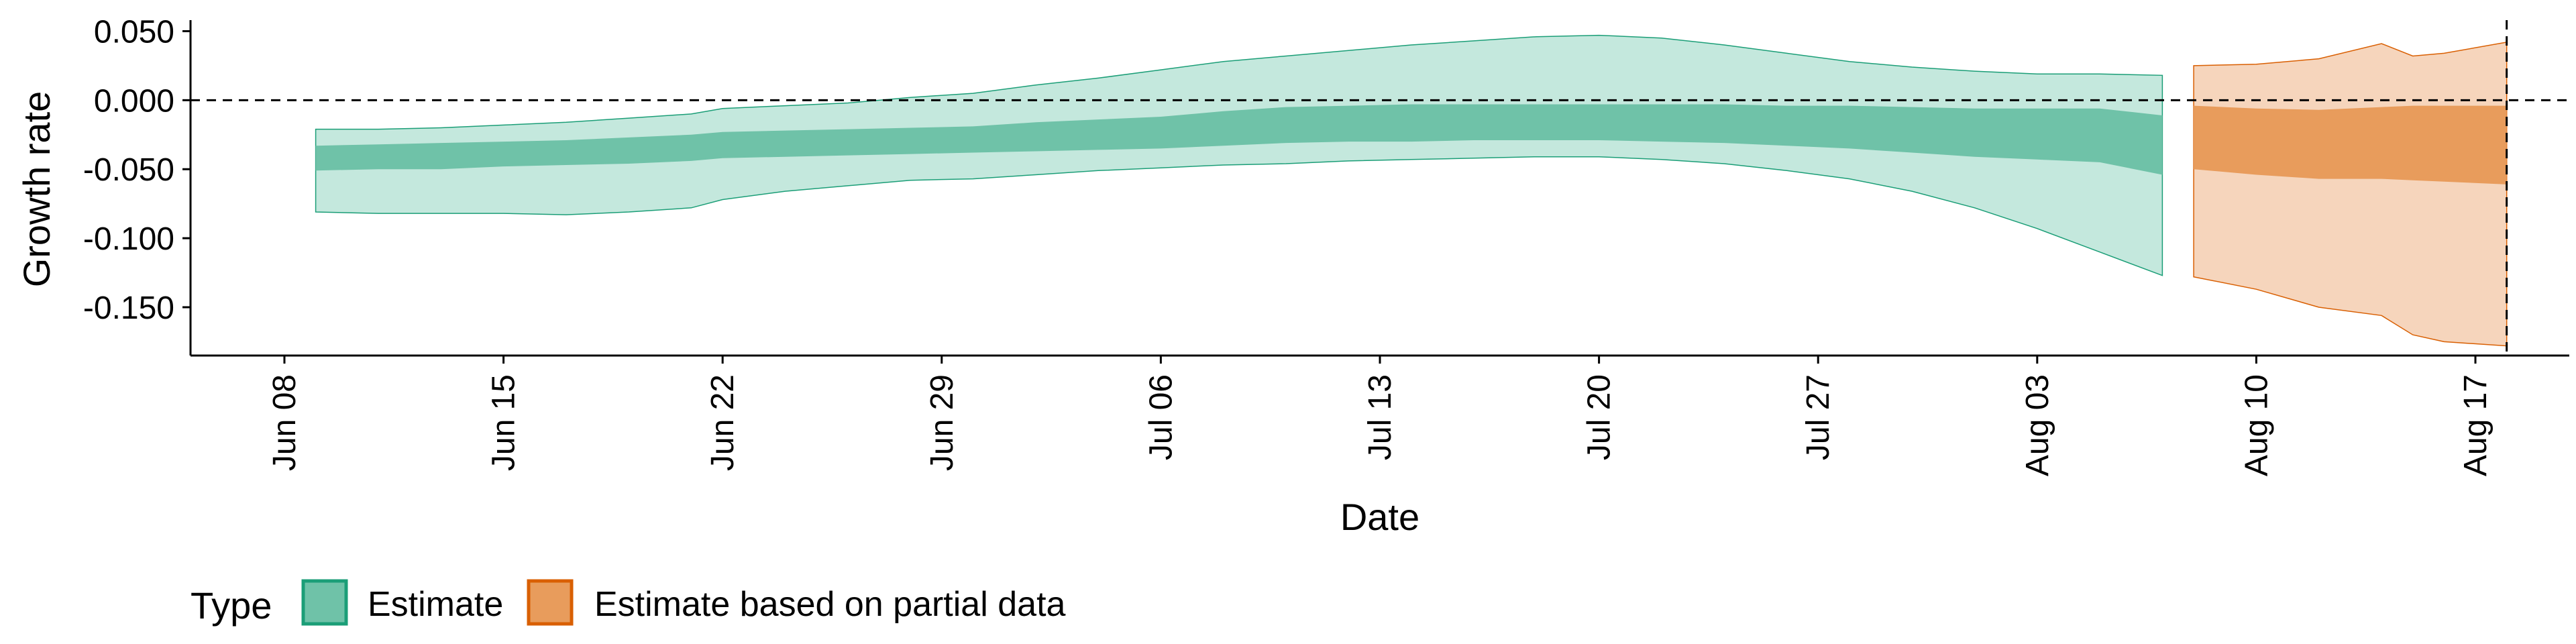 The height and width of the screenshot is (644, 2576). Describe the element at coordinates (2475, 425) in the screenshot. I see `x-tick-label: Aug 17` at that location.